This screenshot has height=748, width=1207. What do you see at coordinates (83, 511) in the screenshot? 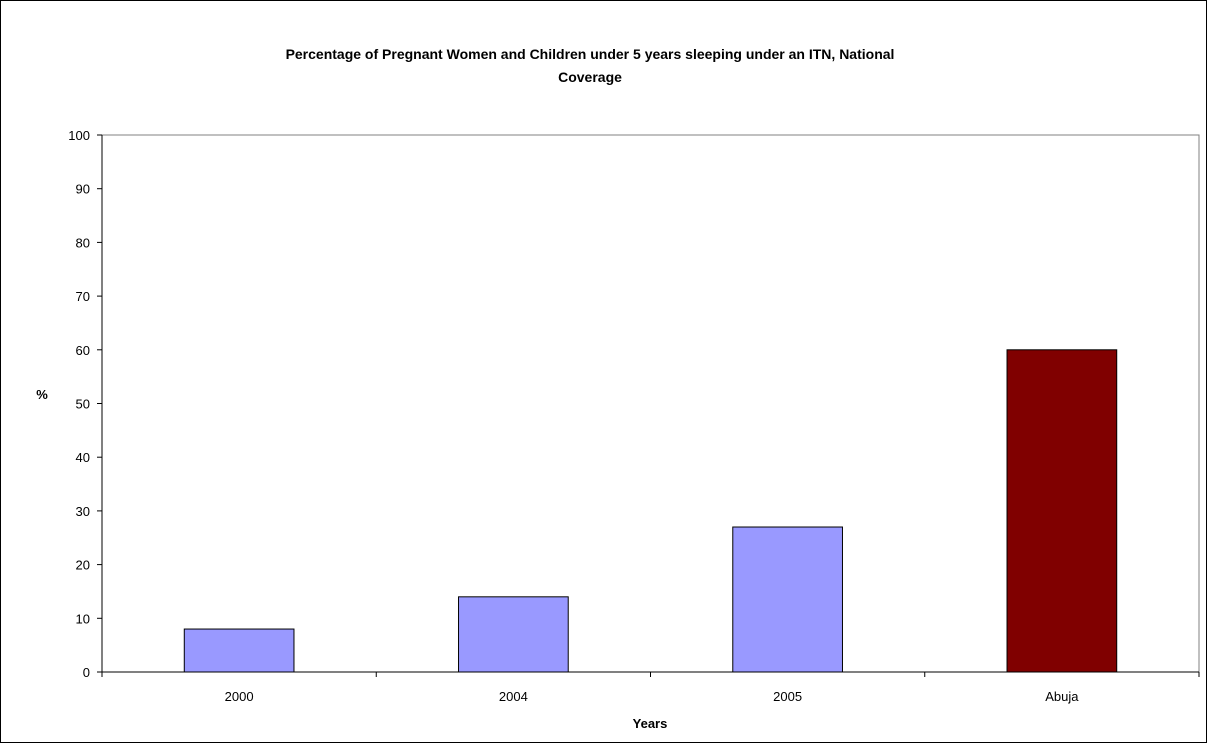
I see `y-tick-label: 30` at bounding box center [83, 511].